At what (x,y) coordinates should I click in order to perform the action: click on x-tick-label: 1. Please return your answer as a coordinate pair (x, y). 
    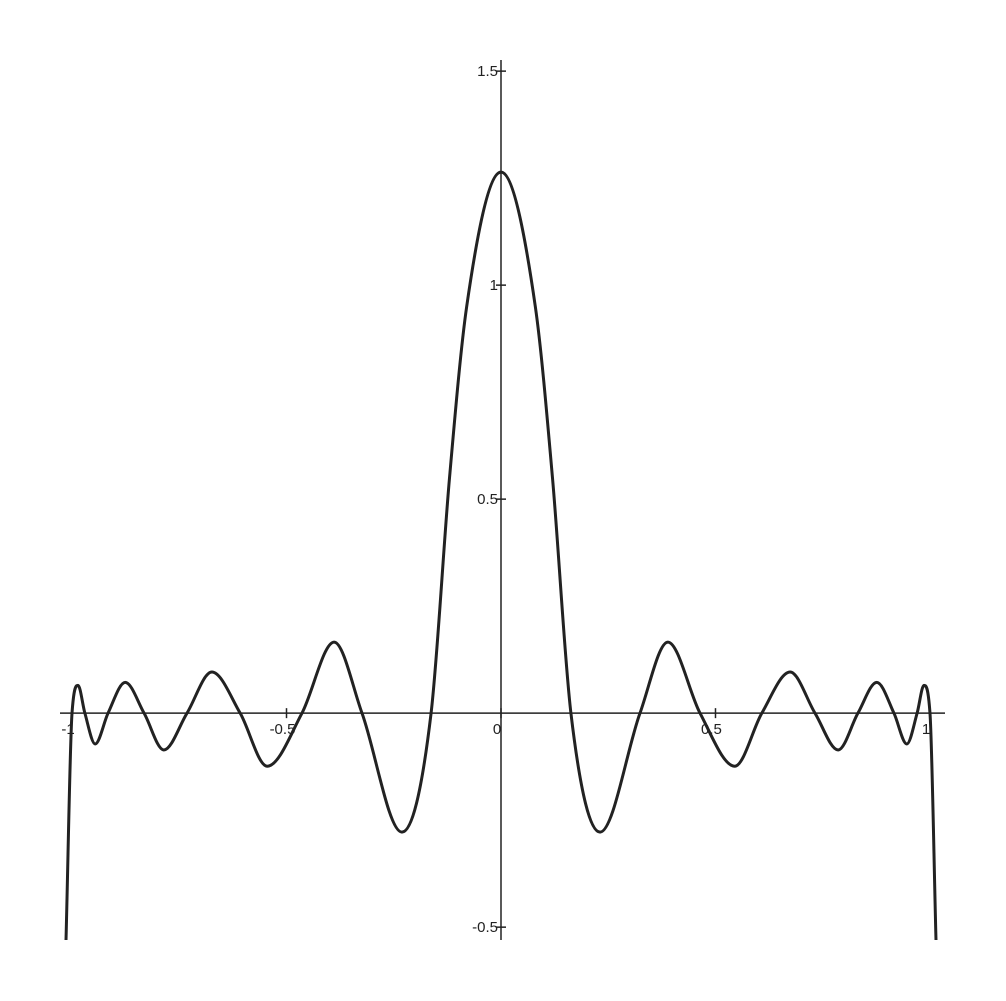
    Looking at the image, I should click on (926, 729).